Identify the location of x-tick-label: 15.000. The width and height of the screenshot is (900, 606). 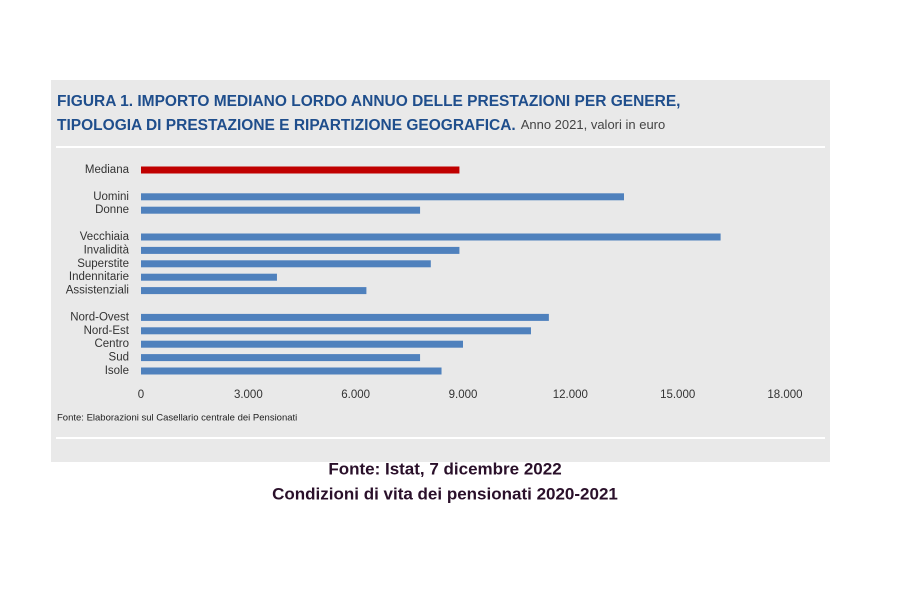
(677, 395).